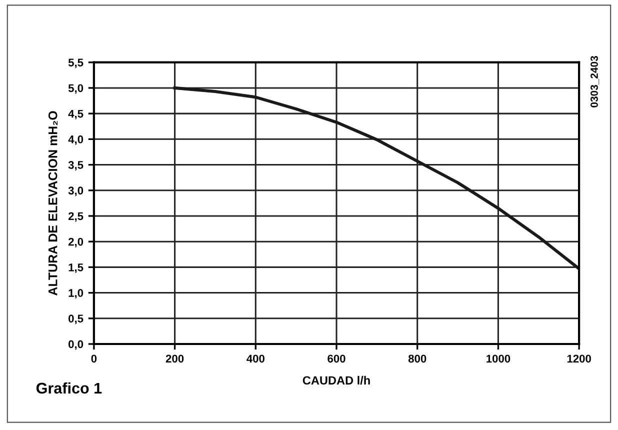 Image resolution: width=618 pixels, height=430 pixels. I want to click on y-tick-label: 5,5, so click(76, 63).